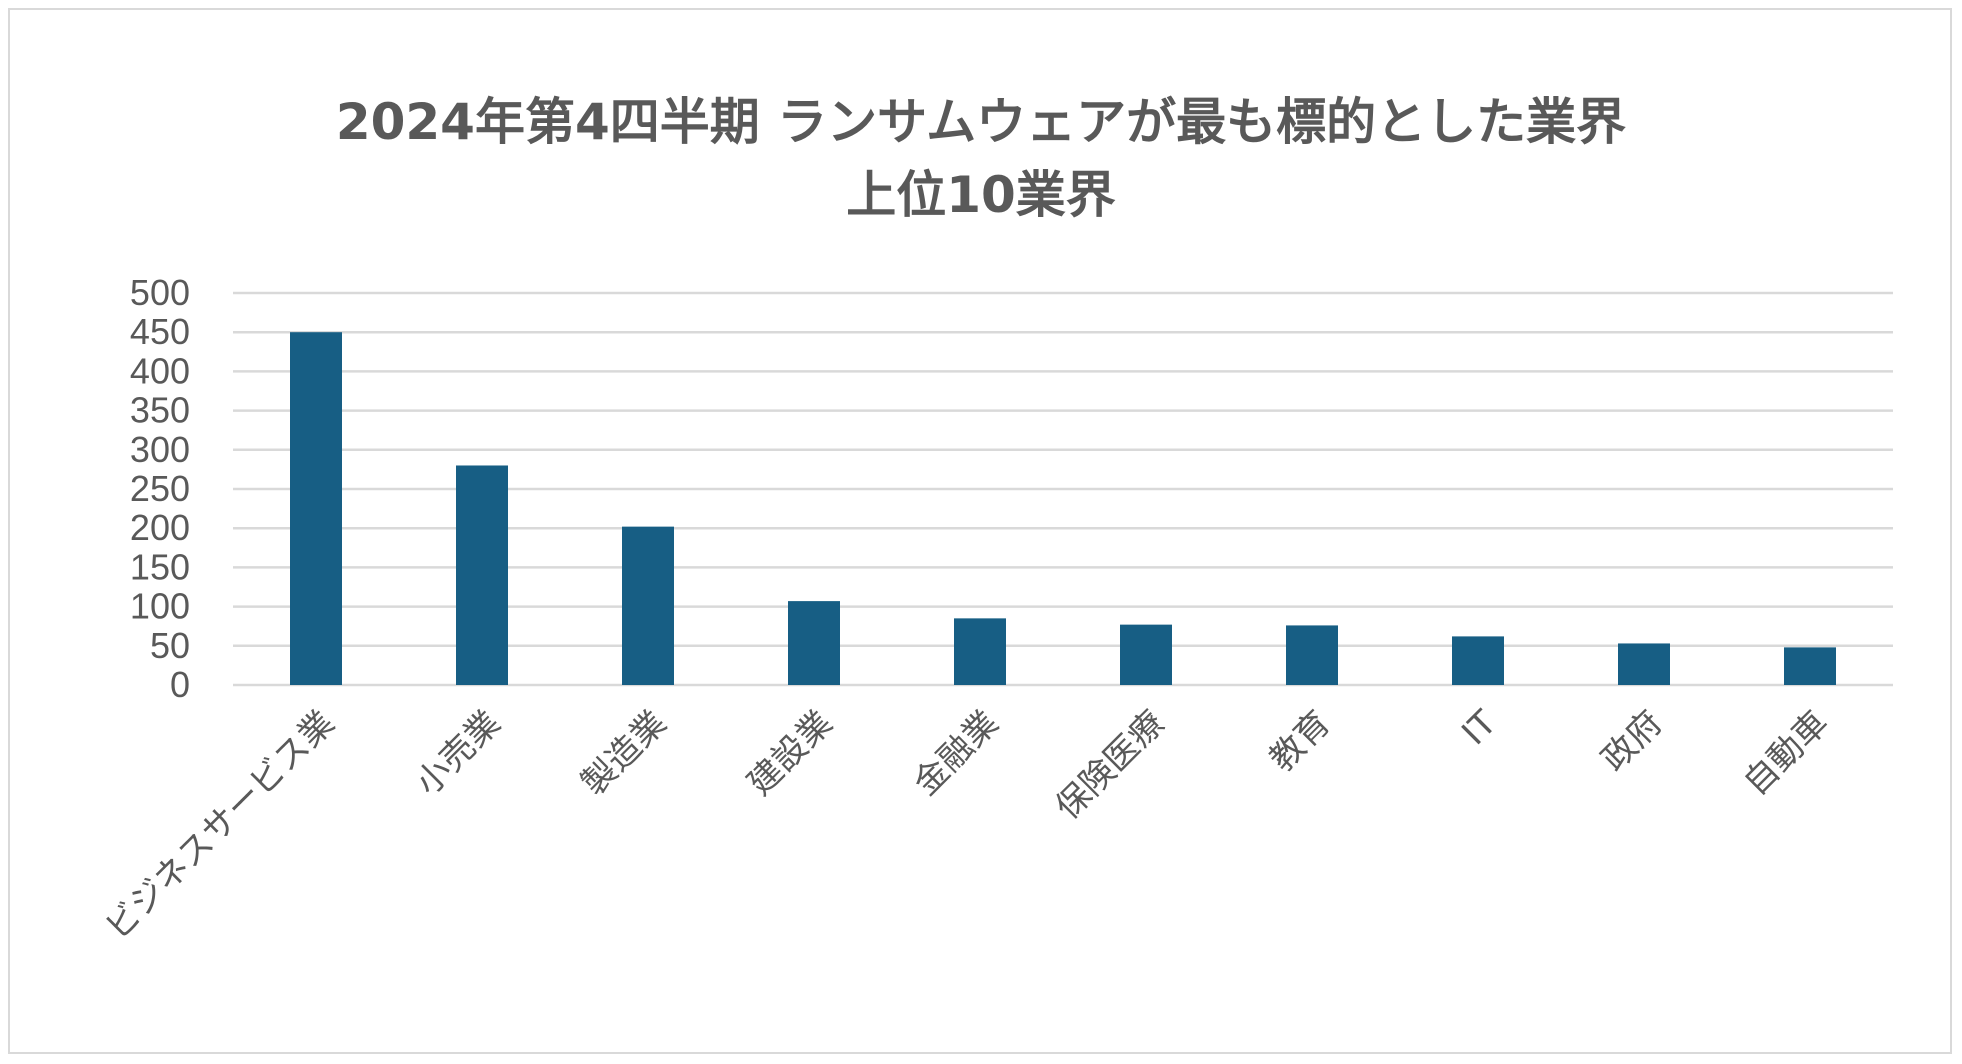  I want to click on x-tick-label: 小売業, so click(458, 753).